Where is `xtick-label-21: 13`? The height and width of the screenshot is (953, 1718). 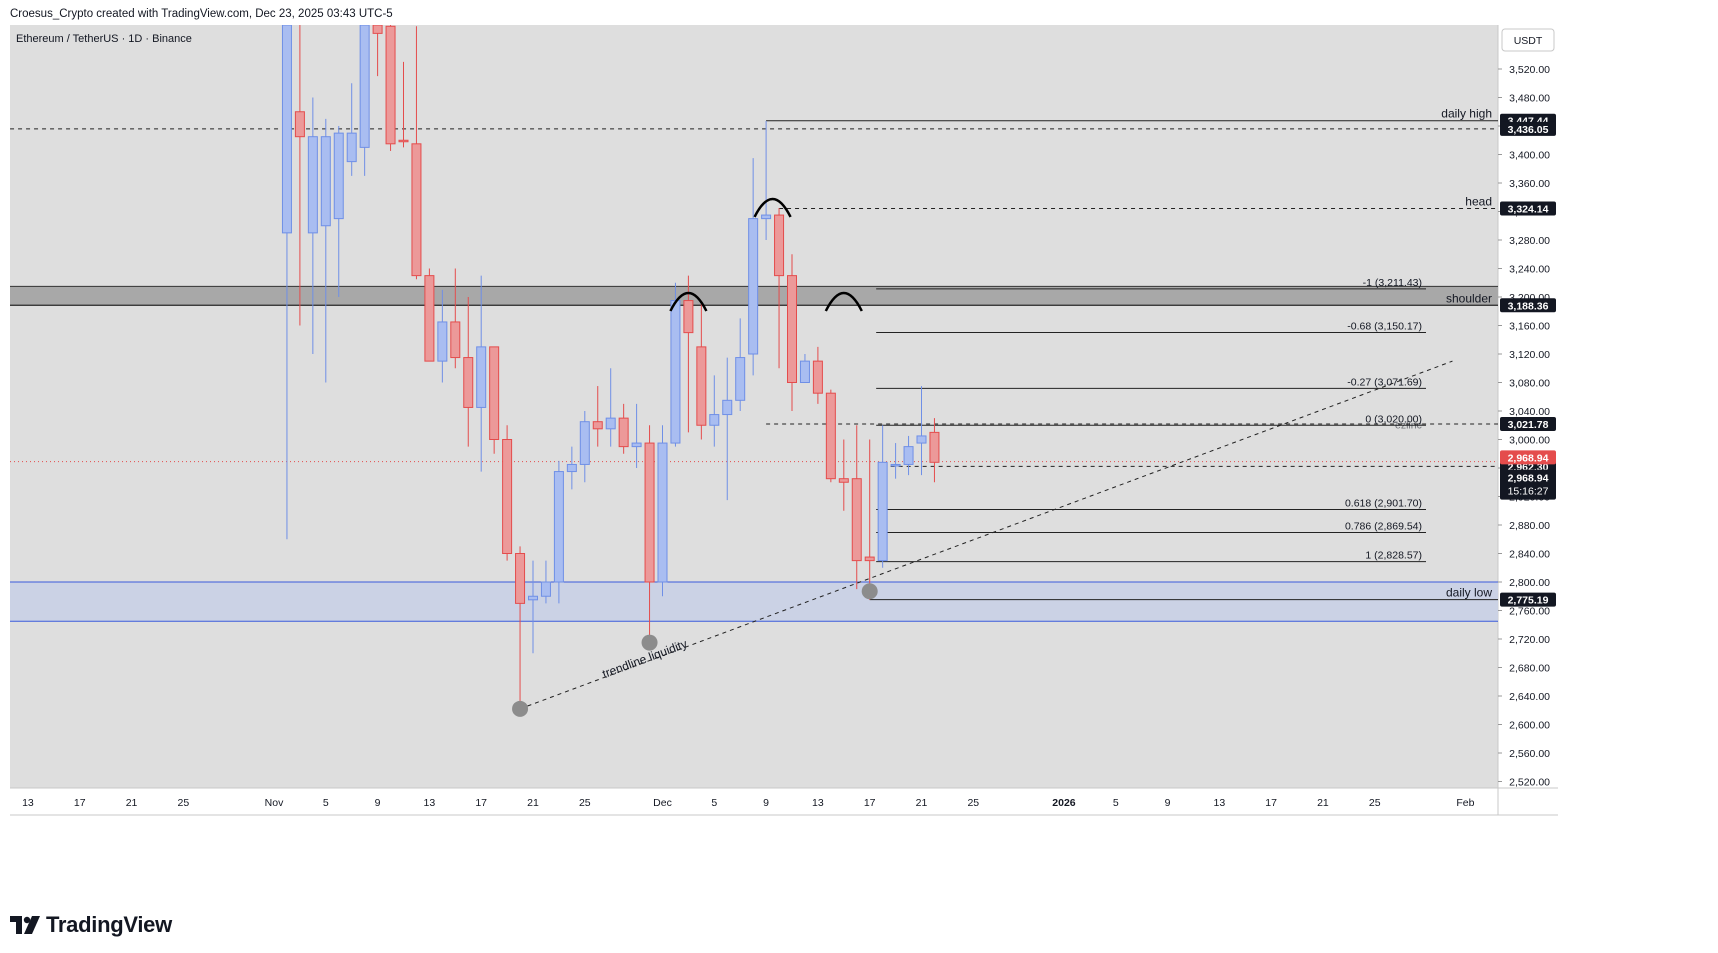 xtick-label-21: 13 is located at coordinates (1220, 803).